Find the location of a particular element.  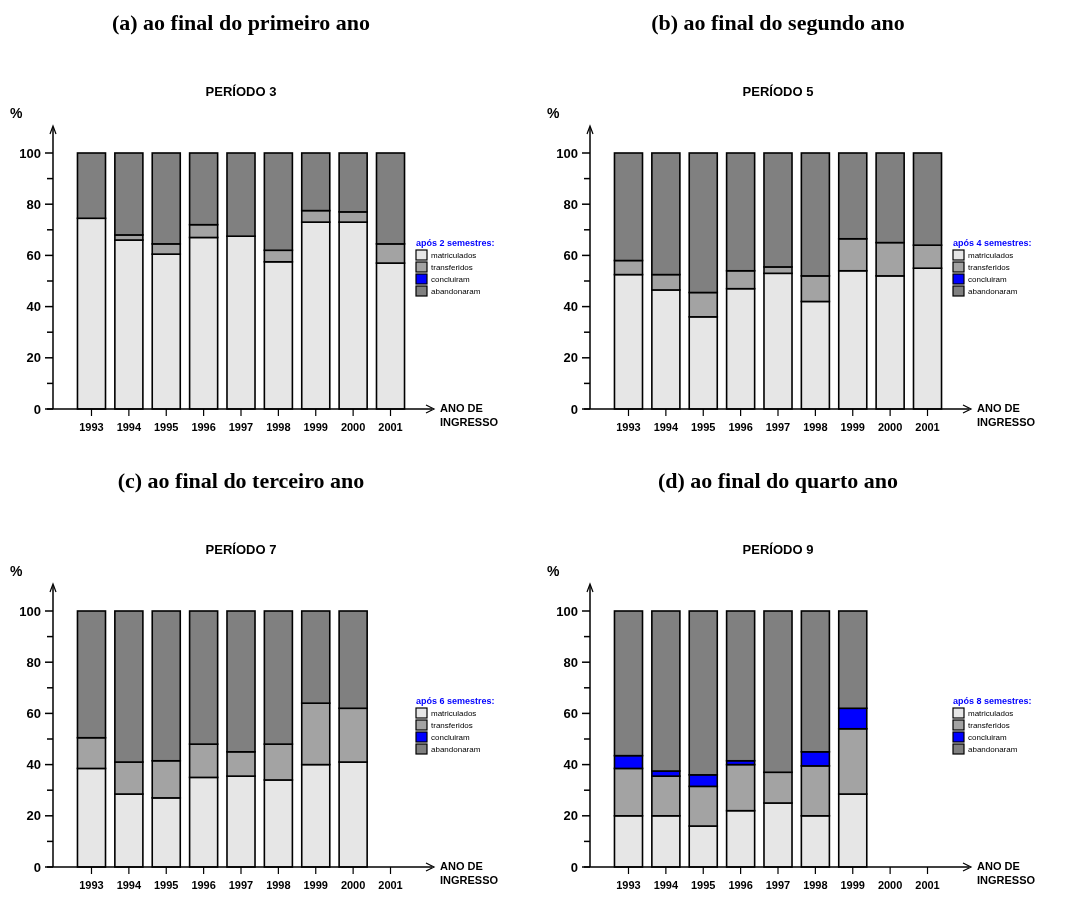

legend-title: após 6 semestres: is located at coordinates (455, 701).